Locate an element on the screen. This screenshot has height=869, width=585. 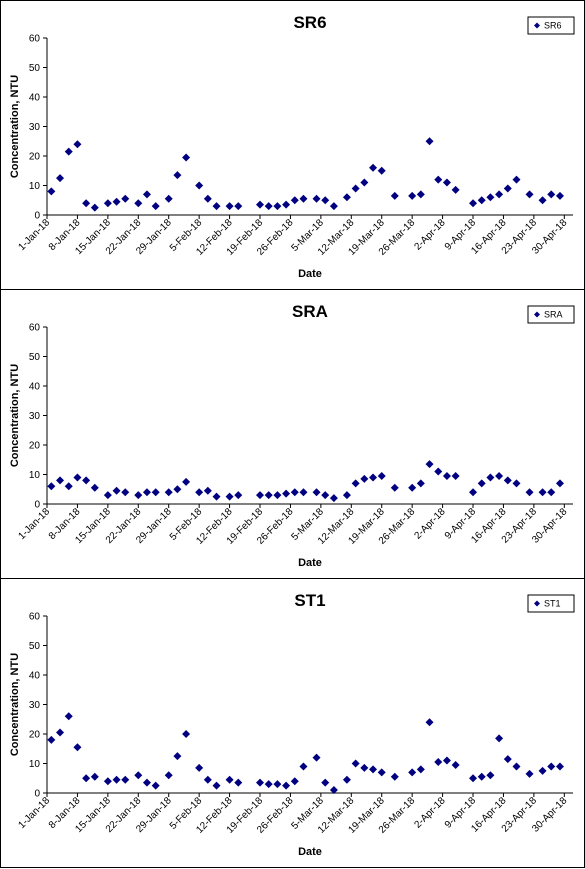
legend-label: SR6 is located at coordinates (553, 26).